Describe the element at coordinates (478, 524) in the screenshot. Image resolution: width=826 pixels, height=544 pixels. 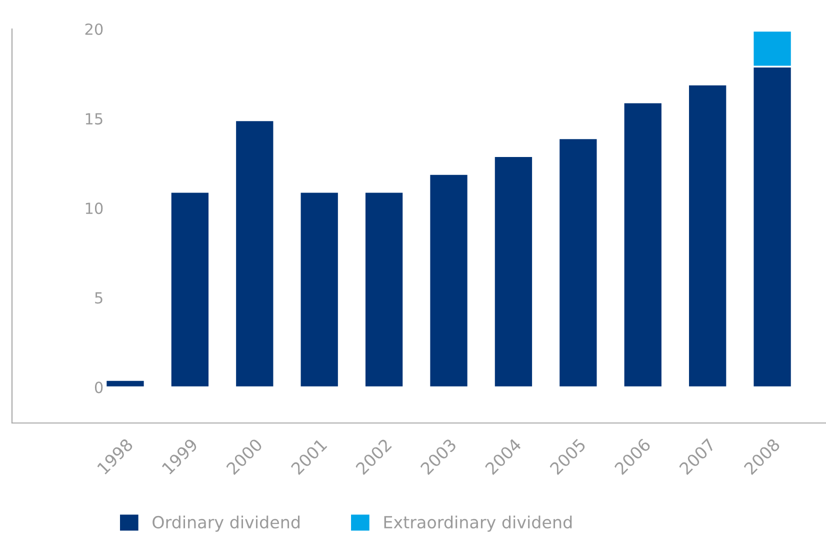
I see `legend-label: Extraordinary dividend` at that location.